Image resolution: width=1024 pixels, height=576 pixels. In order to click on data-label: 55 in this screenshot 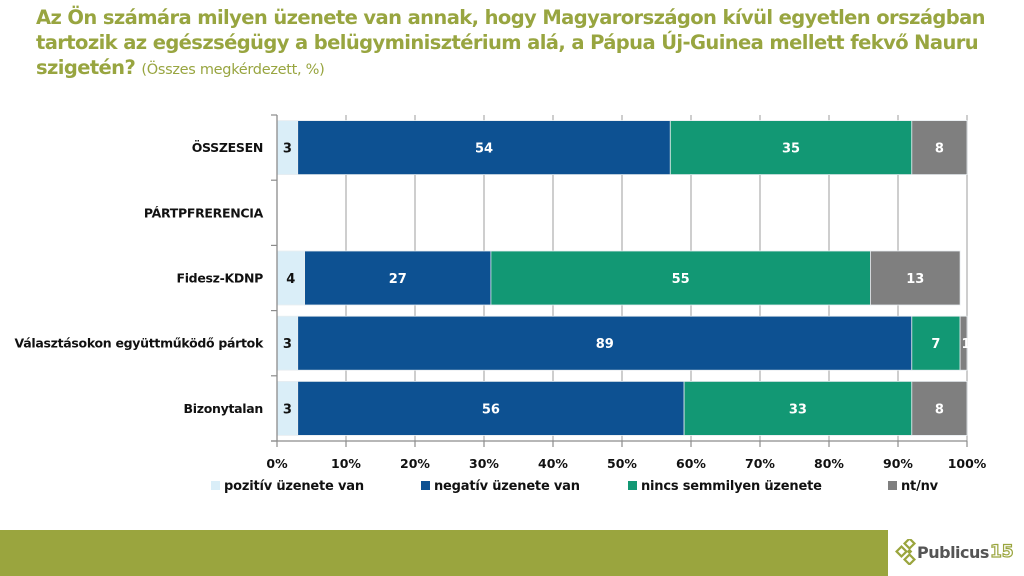, I will do `click(681, 279)`.